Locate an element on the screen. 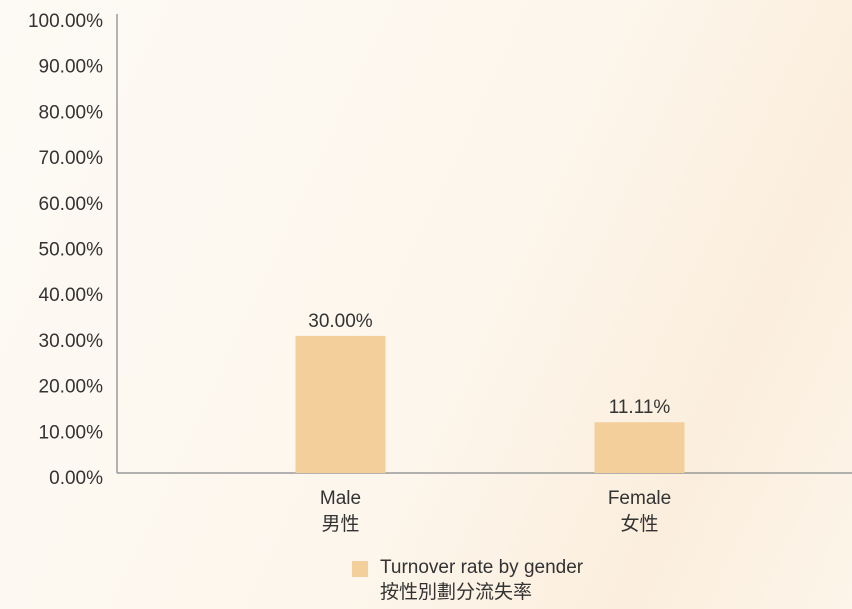  legend-swatch is located at coordinates (360, 569).